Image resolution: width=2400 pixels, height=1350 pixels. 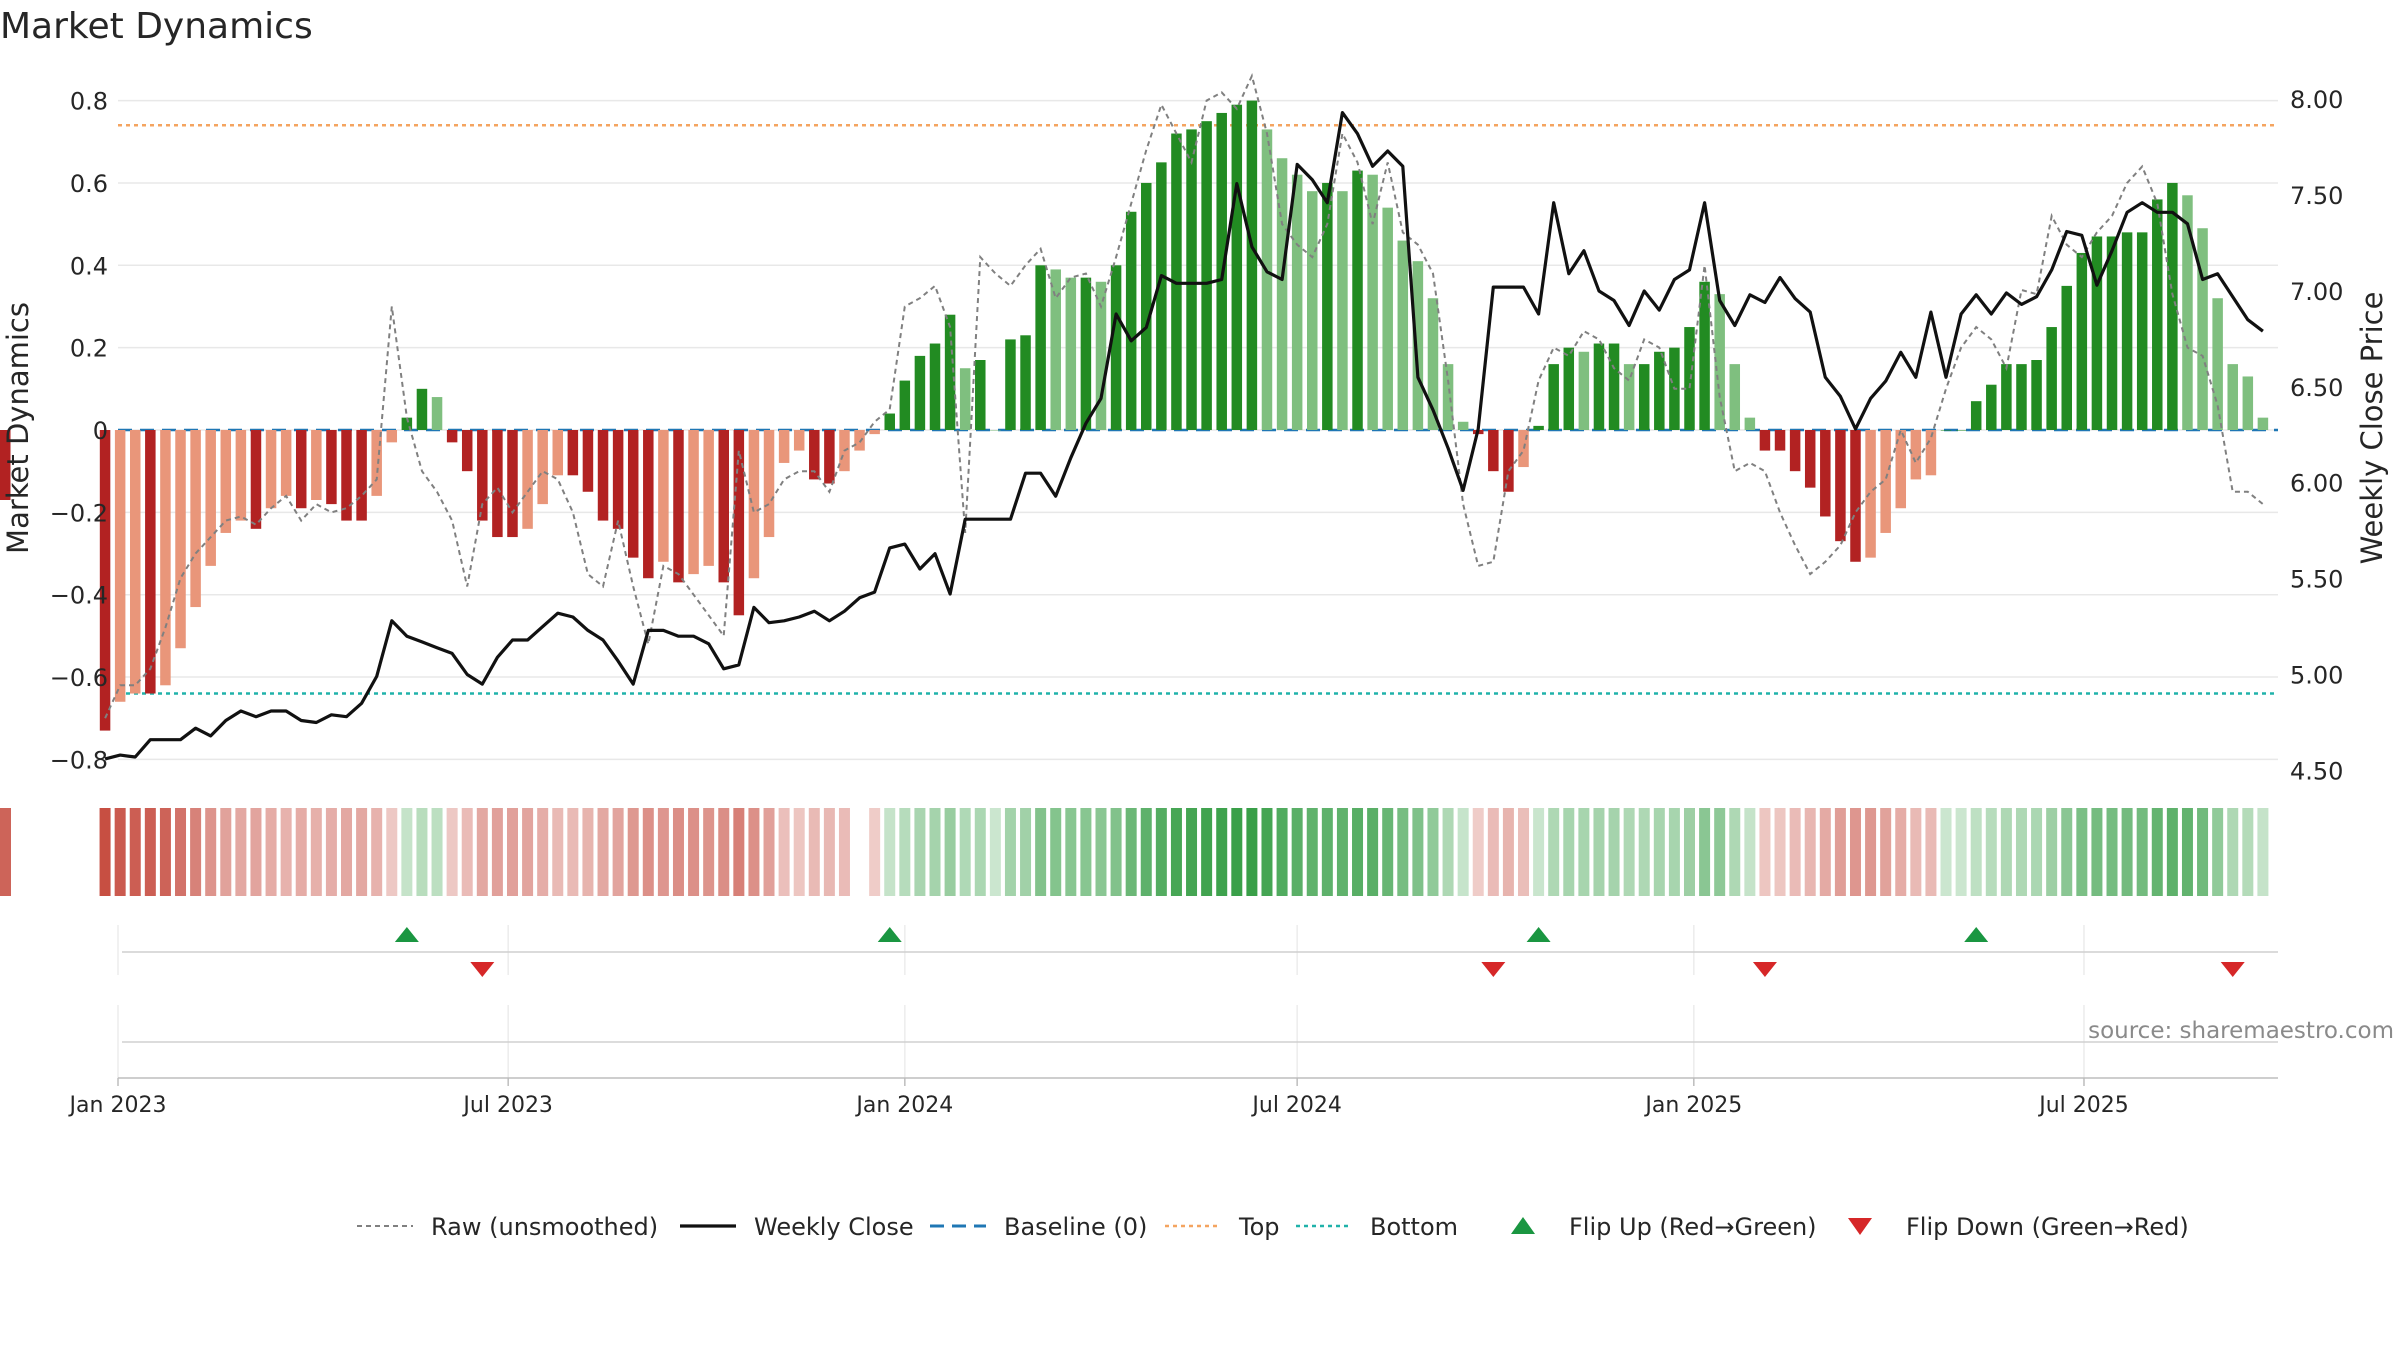 What do you see at coordinates (1296, 1105) in the screenshot?
I see `x-tick-label: Jul 2024` at bounding box center [1296, 1105].